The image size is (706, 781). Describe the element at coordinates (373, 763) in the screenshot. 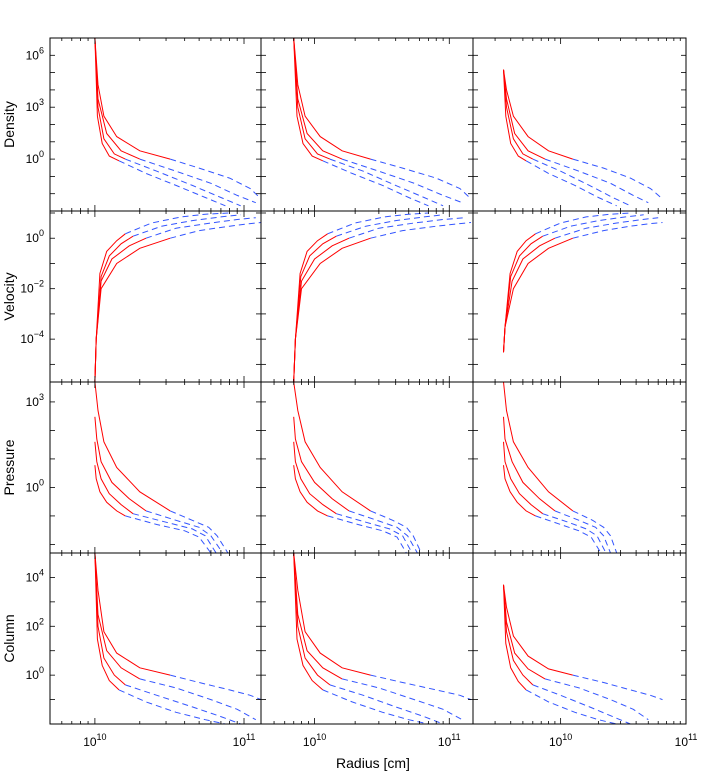

I see `x-axis-label: Radius [cm]` at that location.